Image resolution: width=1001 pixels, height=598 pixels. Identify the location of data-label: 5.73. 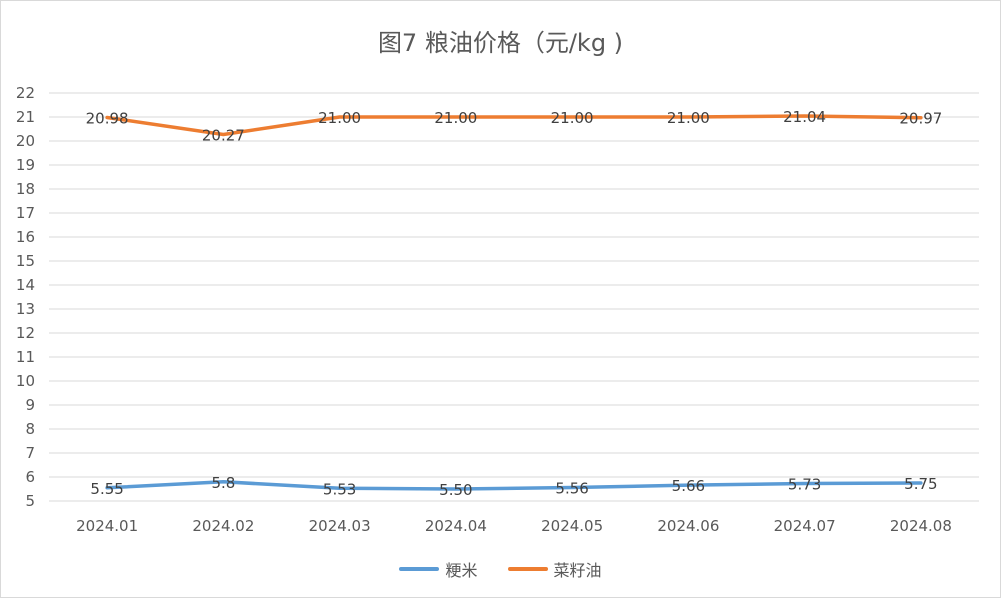
(804, 484).